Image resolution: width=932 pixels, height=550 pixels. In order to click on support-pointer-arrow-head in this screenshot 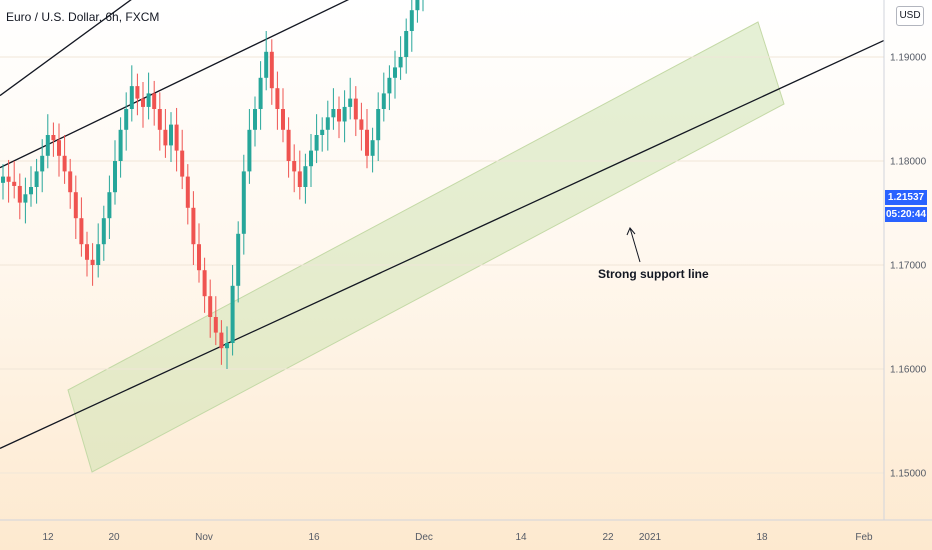, I will do `click(631, 231)`.